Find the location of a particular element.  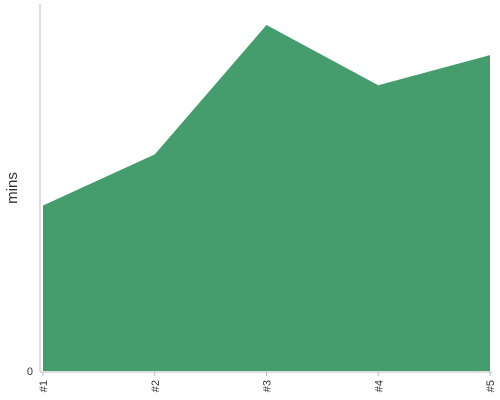

x-axis-ticks: #1 #2 #3 #4 #5 is located at coordinates (267, 382).